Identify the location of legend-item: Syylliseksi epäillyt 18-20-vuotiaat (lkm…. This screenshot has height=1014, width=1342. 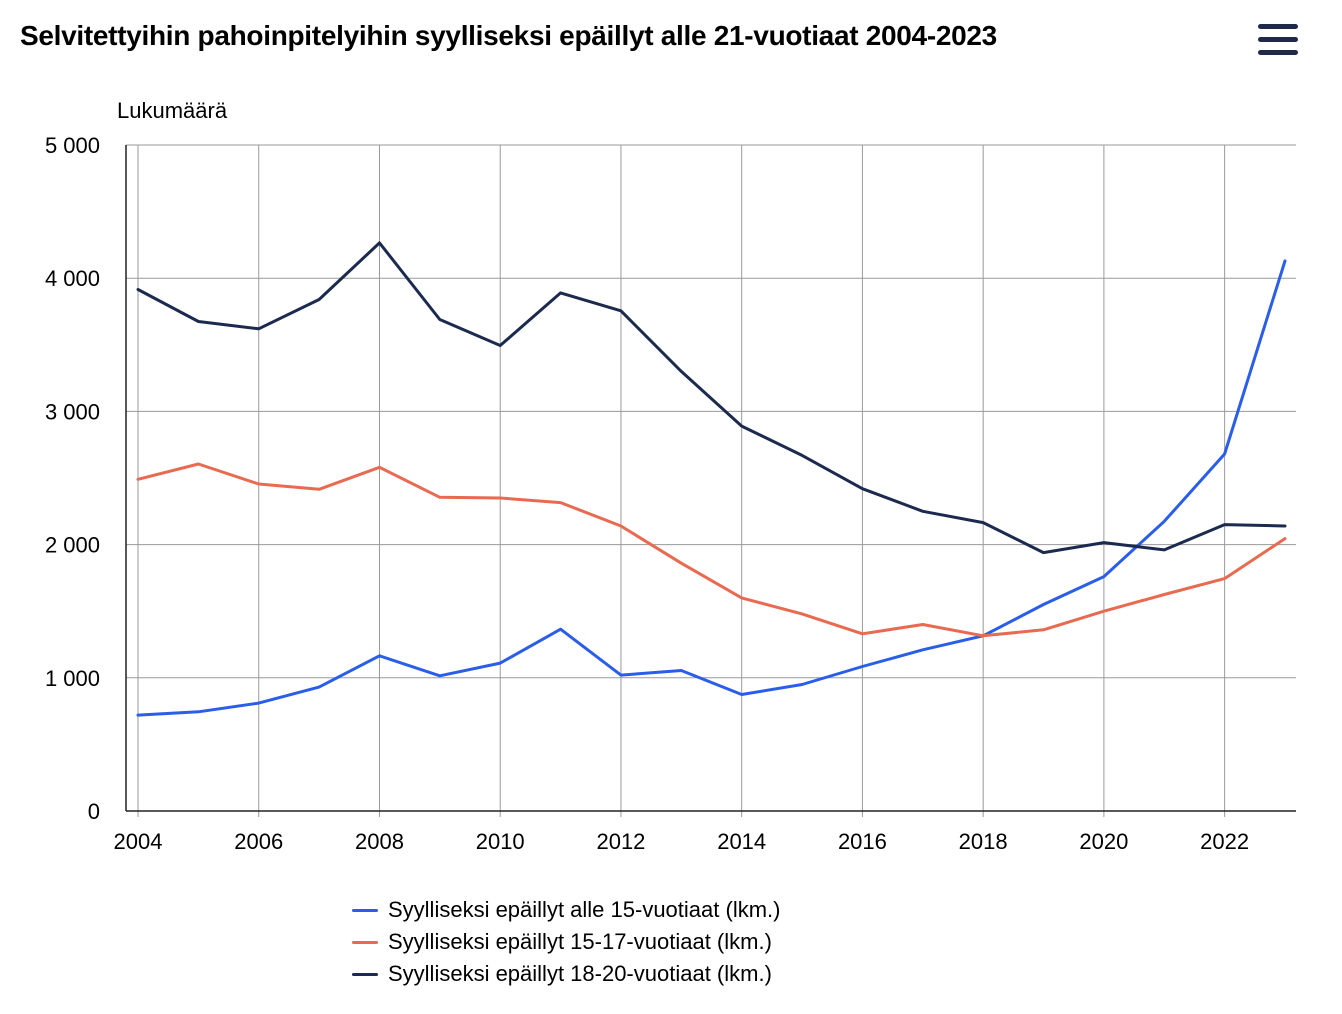
(566, 974).